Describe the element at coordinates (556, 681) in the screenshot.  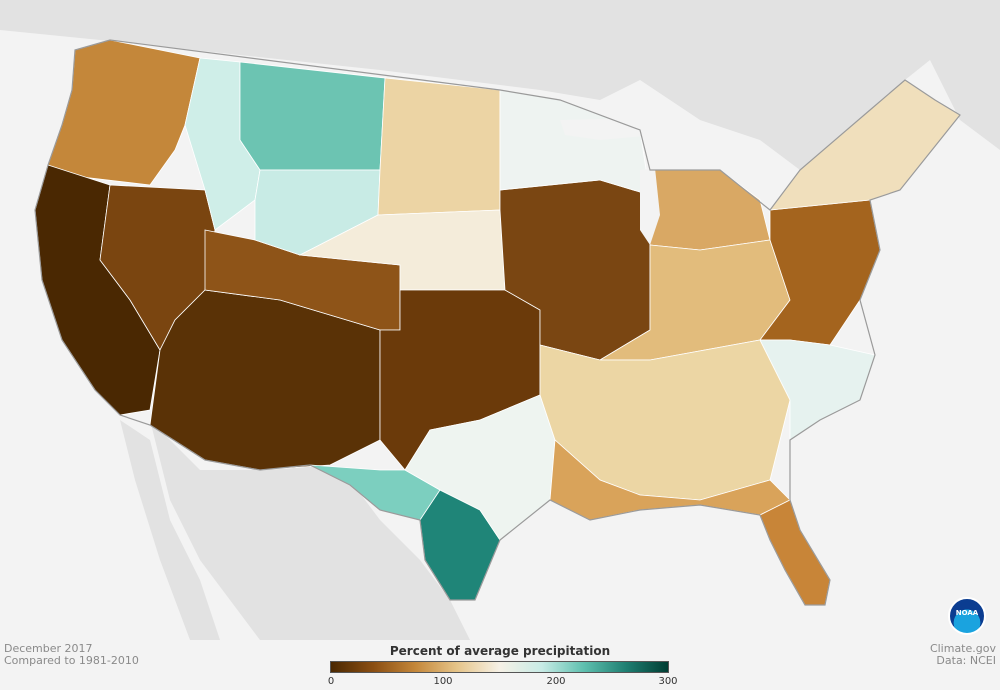
I see `legend-tick-200: 200` at that location.